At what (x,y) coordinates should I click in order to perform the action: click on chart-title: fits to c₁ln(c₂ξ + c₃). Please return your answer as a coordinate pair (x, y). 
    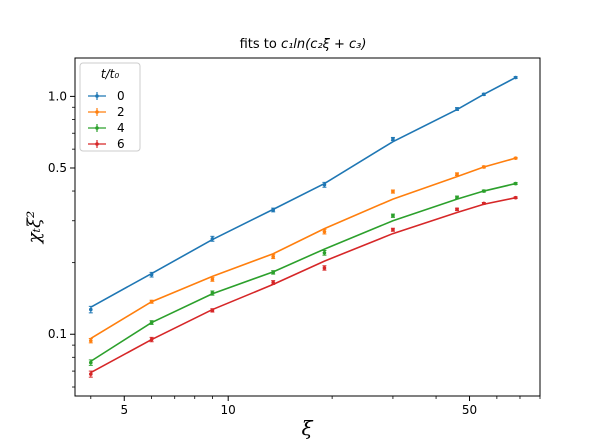
    Looking at the image, I should click on (303, 44).